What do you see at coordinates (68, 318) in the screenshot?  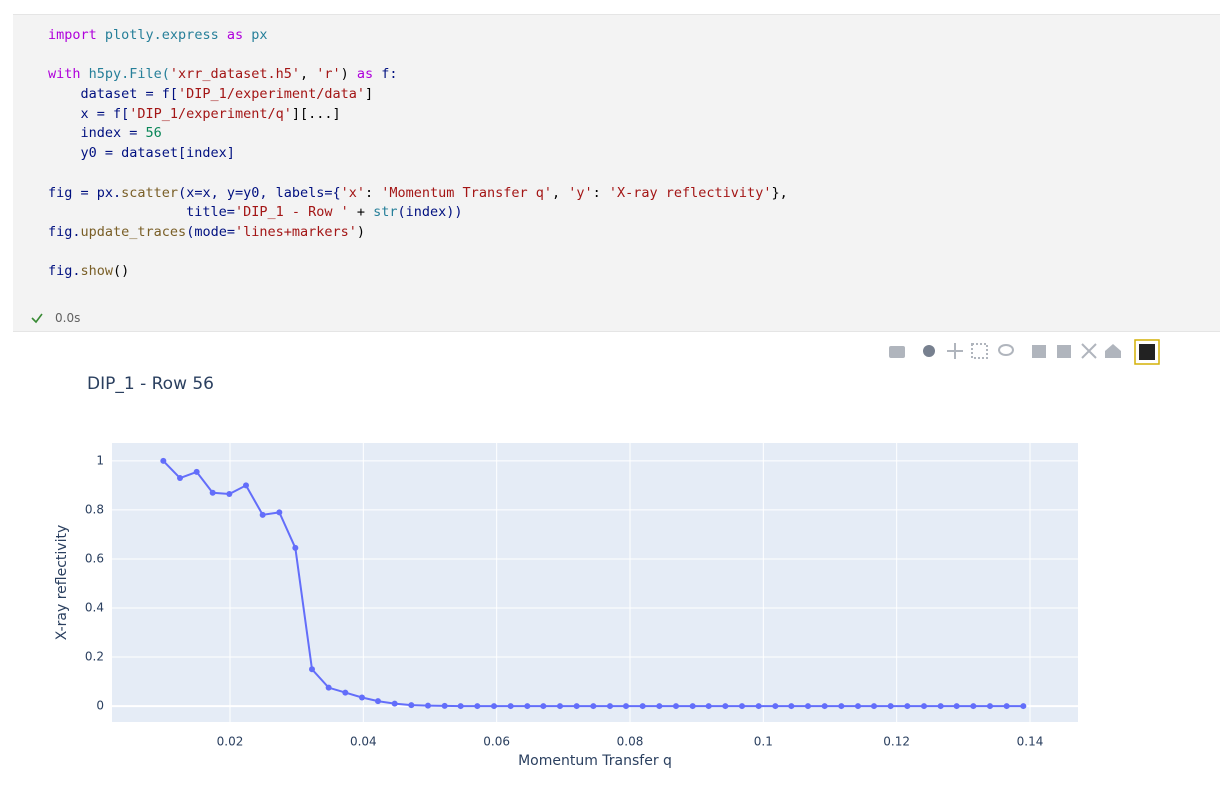 I see `execution-time: 0.0s` at bounding box center [68, 318].